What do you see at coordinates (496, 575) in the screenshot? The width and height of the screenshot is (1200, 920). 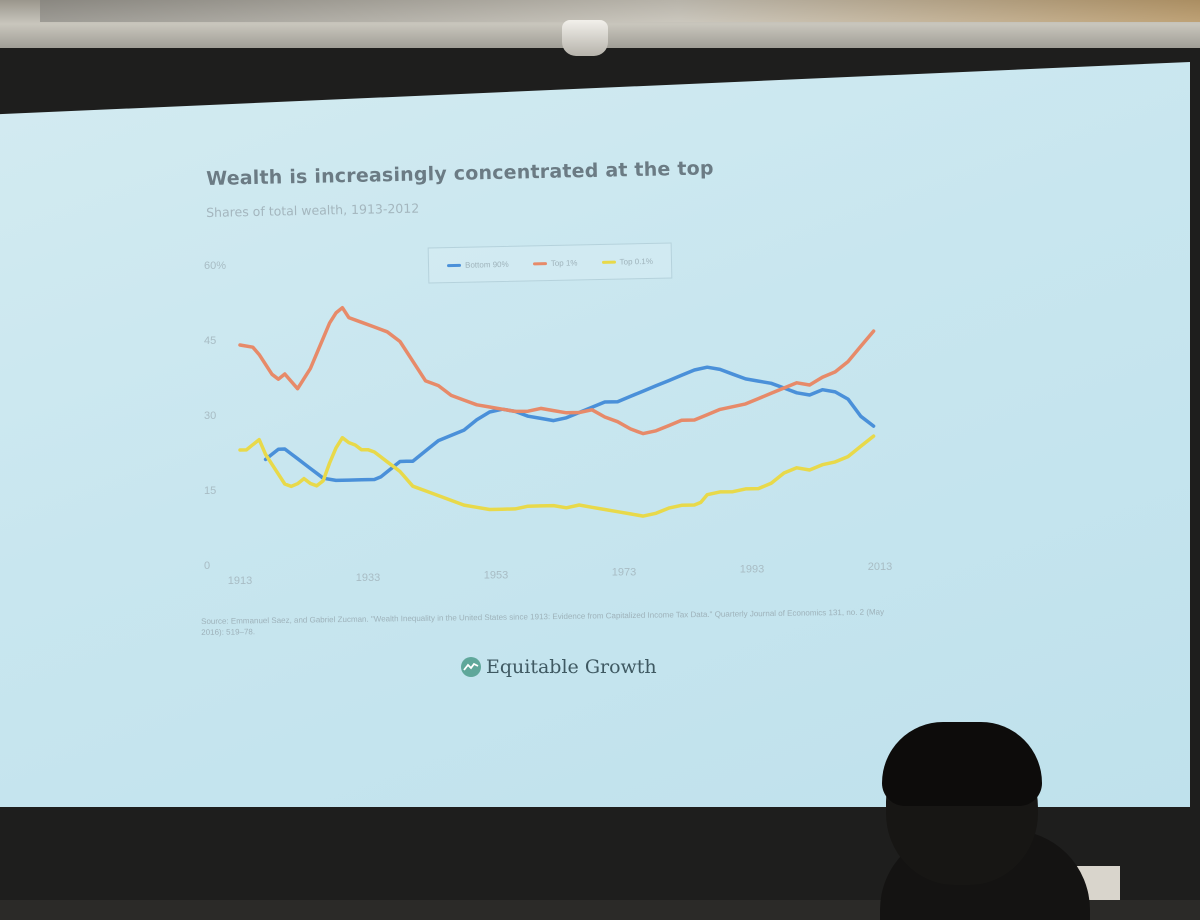 I see `x-tick-label: 1953` at bounding box center [496, 575].